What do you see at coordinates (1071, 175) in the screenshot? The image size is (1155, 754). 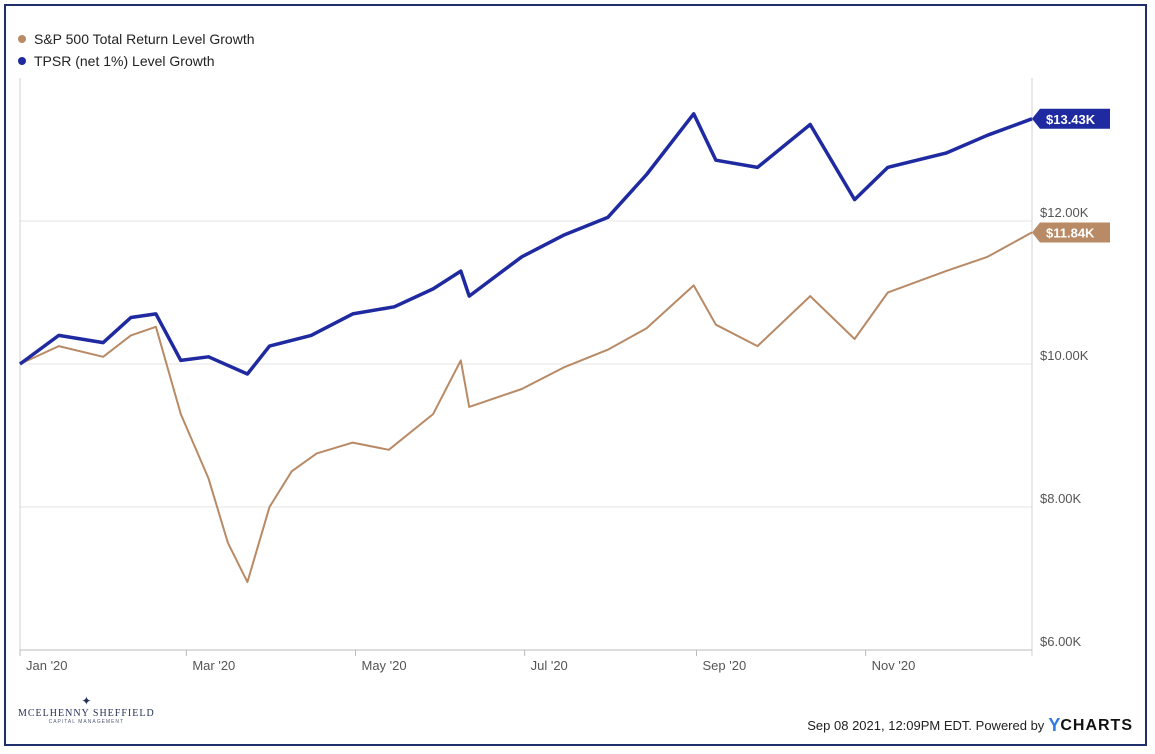 I see `end-labels: $11.84K $13.43K` at bounding box center [1071, 175].